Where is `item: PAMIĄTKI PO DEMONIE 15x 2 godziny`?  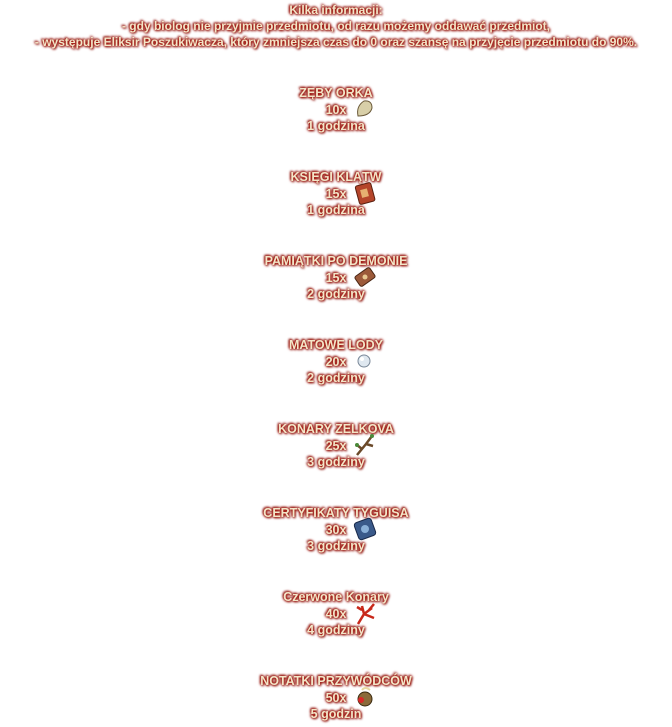 item: PAMIĄTKI PO DEMONIE 15x 2 godziny is located at coordinates (336, 278).